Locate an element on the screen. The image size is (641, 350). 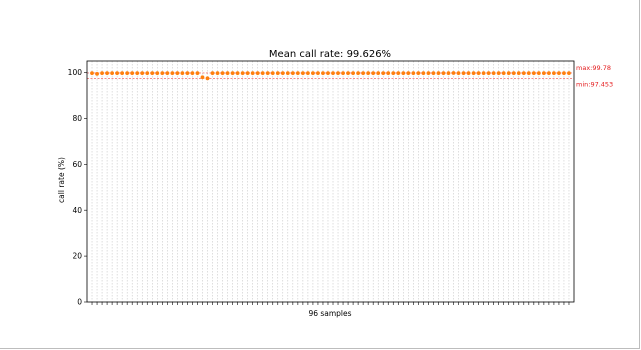
x-axis-ticks is located at coordinates (330, 303).